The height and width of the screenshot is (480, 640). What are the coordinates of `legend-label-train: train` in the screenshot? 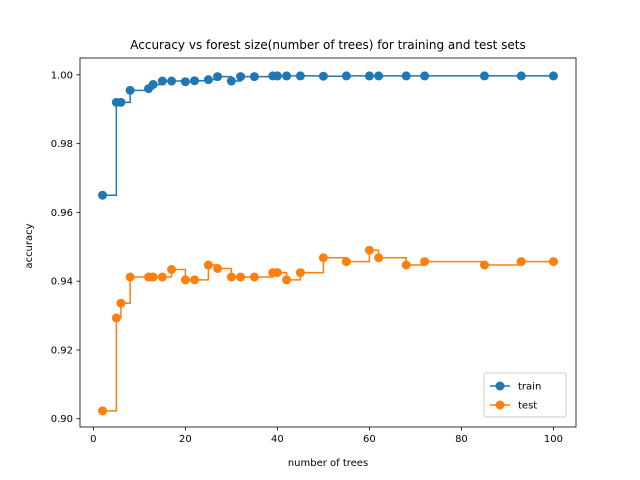 It's located at (529, 387).